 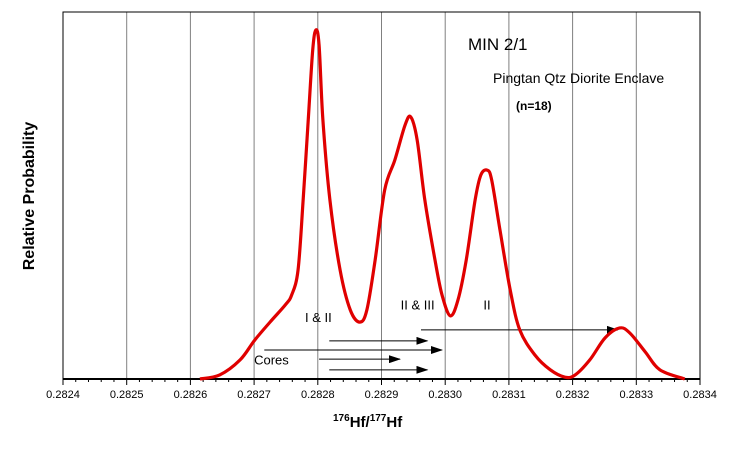 I want to click on x-label-sup2: 177, so click(x=378, y=418).